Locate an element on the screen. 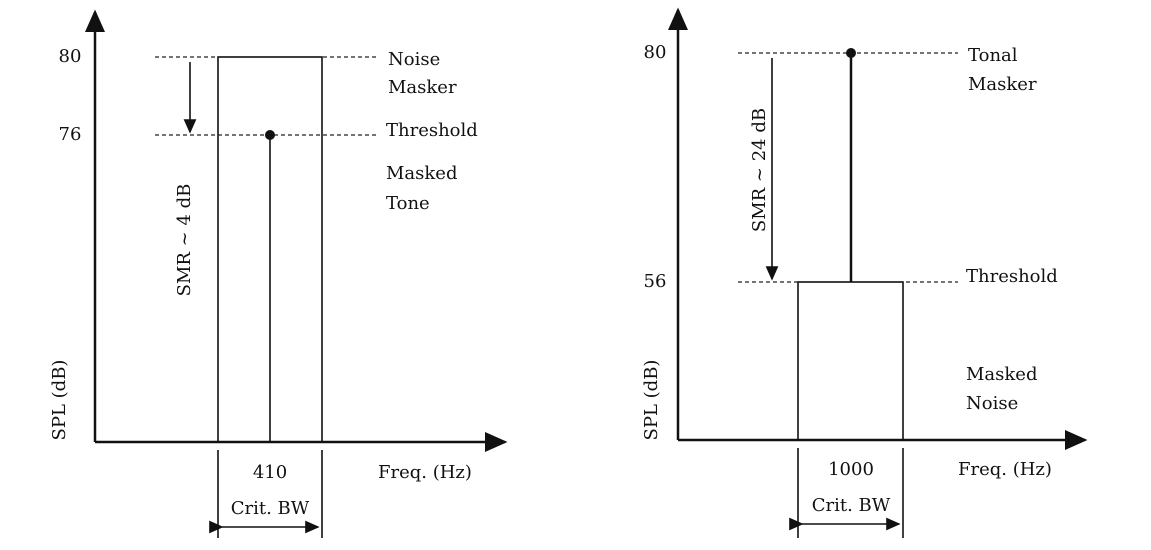 The image size is (1151, 550). masked-noise-band is located at coordinates (850, 361).